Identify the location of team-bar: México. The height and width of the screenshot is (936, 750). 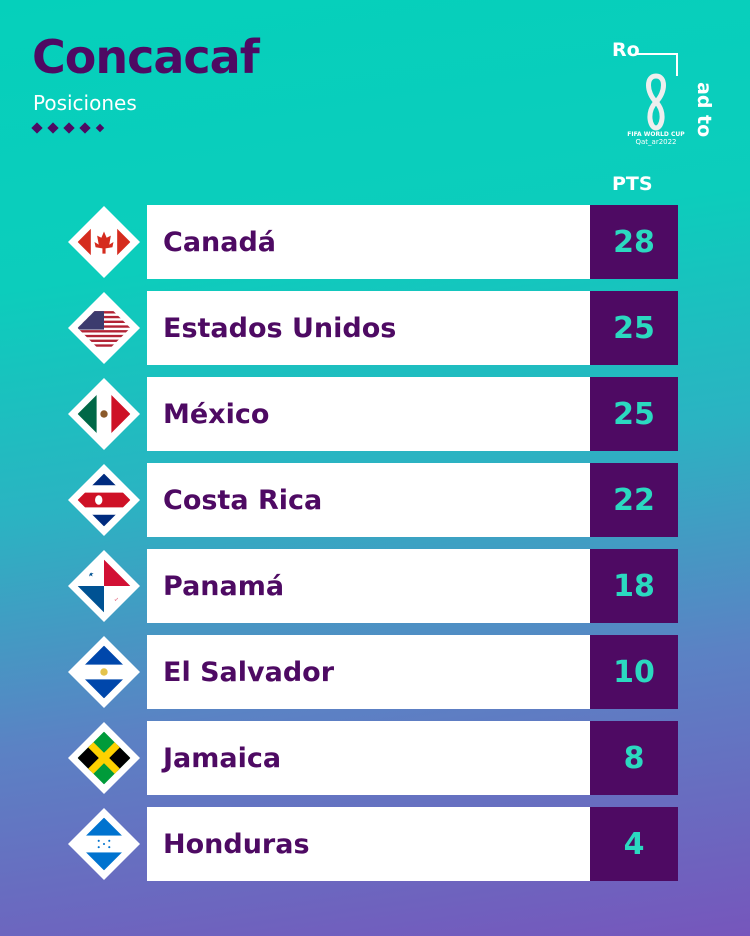
(368, 414).